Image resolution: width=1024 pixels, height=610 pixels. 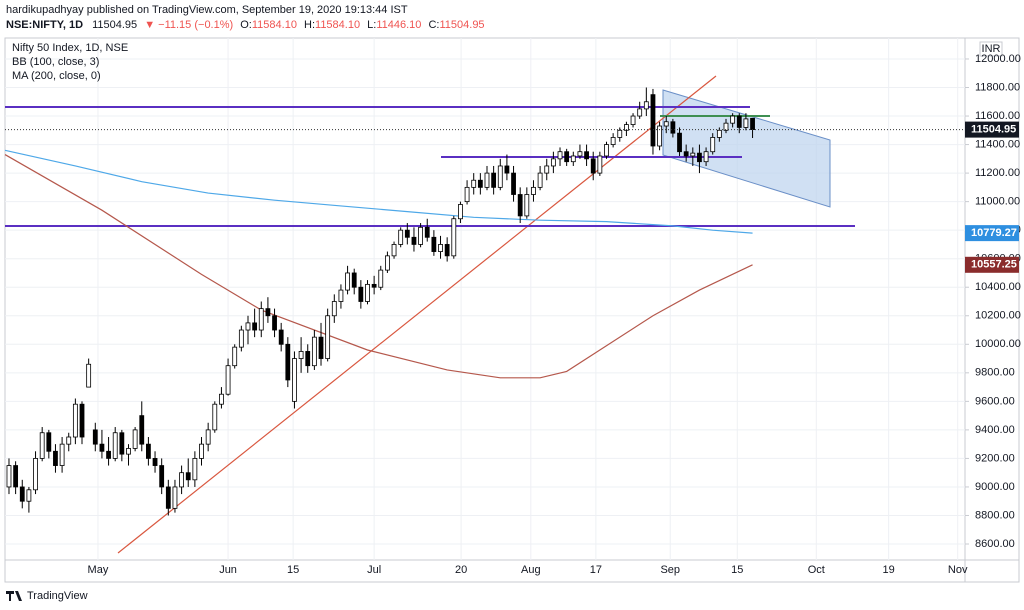 I want to click on y-tick-label: 8600.00, so click(x=995, y=544).